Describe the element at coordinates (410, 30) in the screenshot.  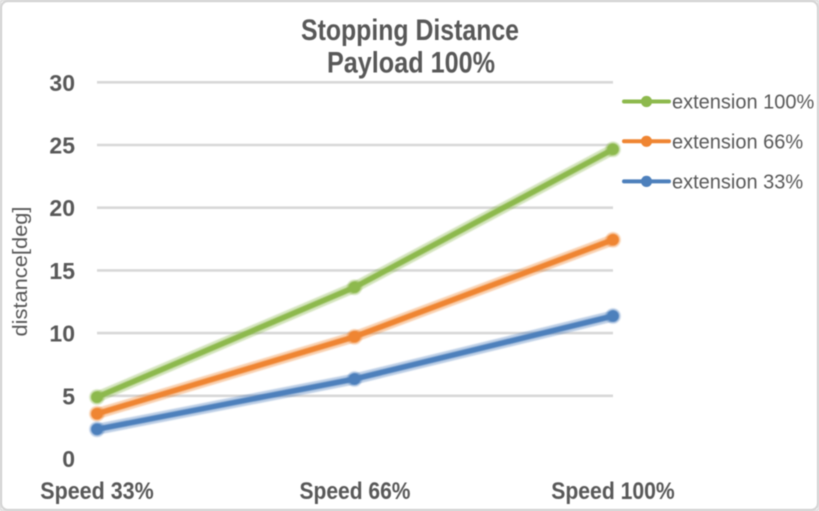
I see `svg-text: Stopping Distance` at that location.